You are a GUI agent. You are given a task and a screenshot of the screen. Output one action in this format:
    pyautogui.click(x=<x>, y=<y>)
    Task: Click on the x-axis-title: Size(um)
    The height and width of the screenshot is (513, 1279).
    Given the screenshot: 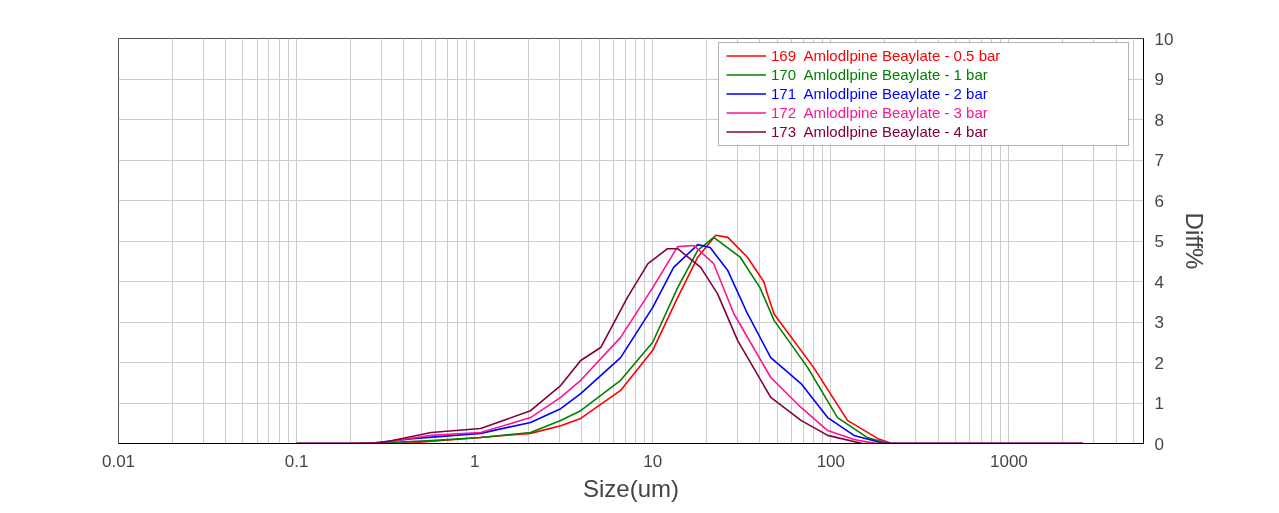 What is the action you would take?
    pyautogui.click(x=631, y=488)
    